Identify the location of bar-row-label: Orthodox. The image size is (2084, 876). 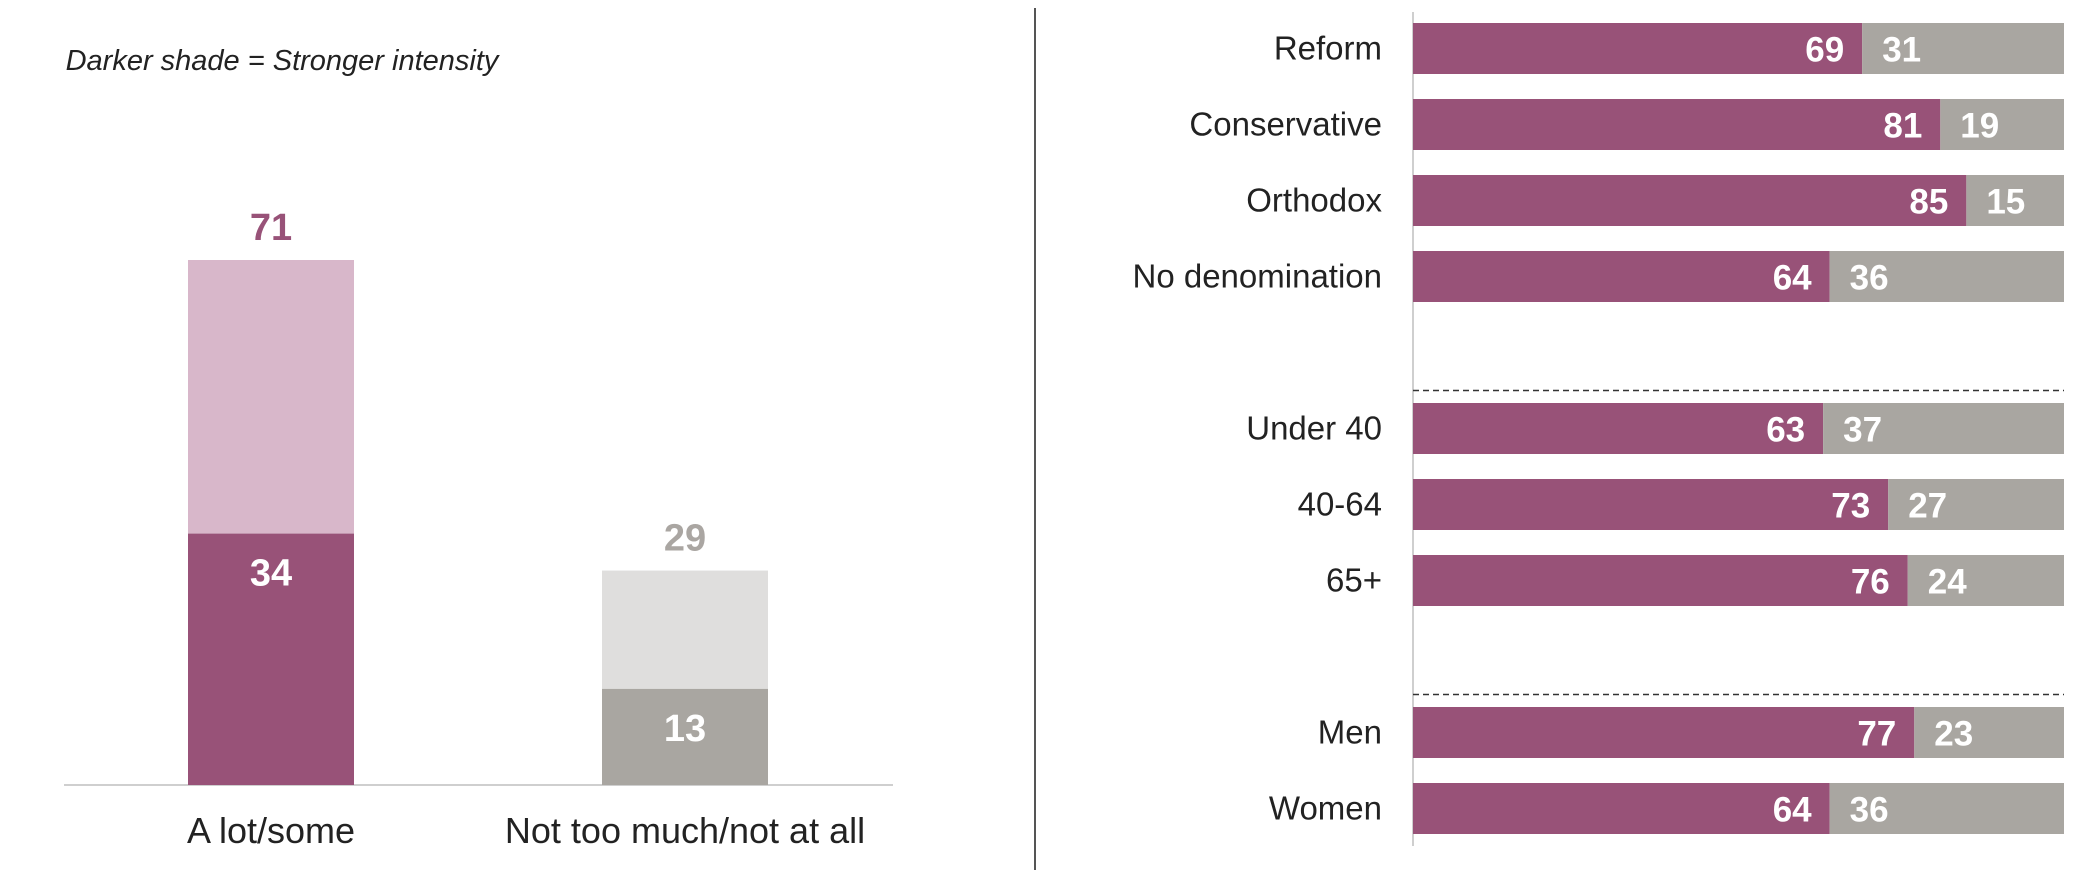
(1314, 200).